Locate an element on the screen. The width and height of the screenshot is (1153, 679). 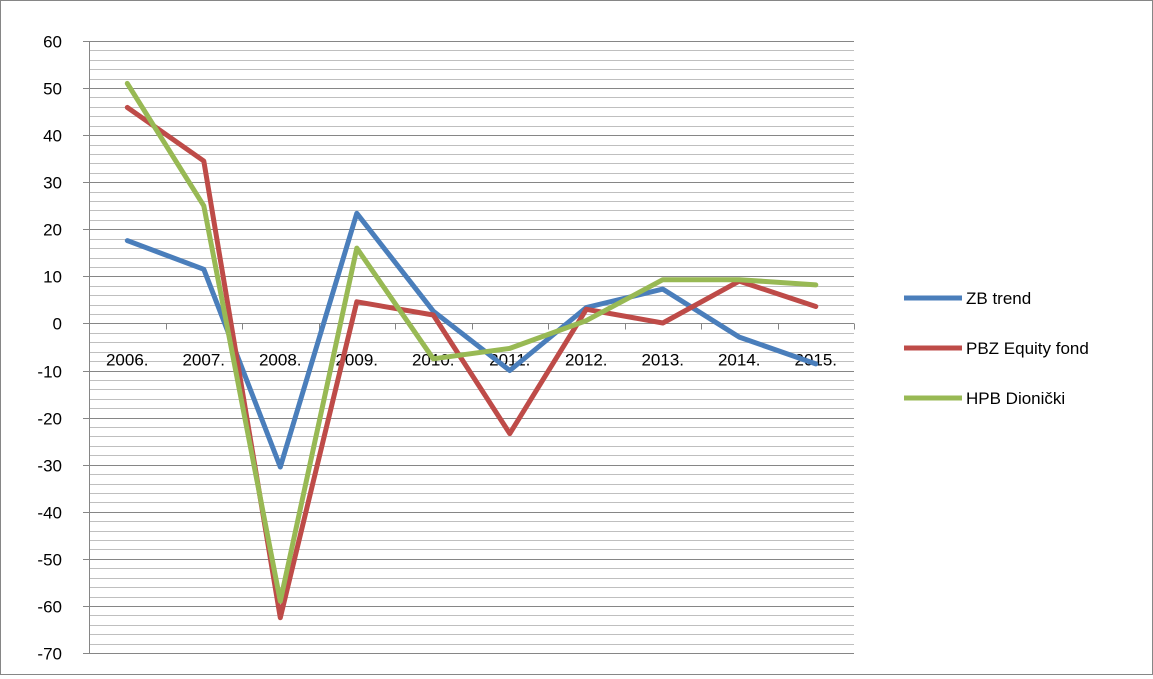
y-axis-tick-labels: -70 -60 -50 -40 -30 -20 -10 0 10 20 30 40 50 60 is located at coordinates (49, 348).